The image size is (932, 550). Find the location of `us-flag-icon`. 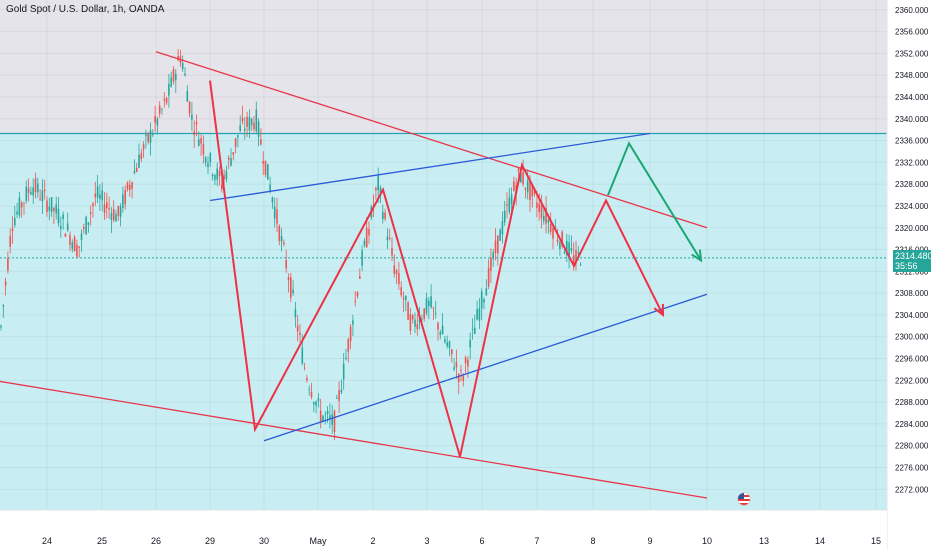

us-flag-icon is located at coordinates (744, 499).